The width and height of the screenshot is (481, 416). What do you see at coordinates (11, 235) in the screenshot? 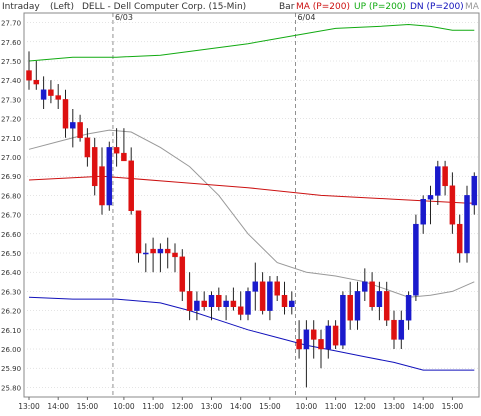
I see `y-tick-label: 26.60` at bounding box center [11, 235].